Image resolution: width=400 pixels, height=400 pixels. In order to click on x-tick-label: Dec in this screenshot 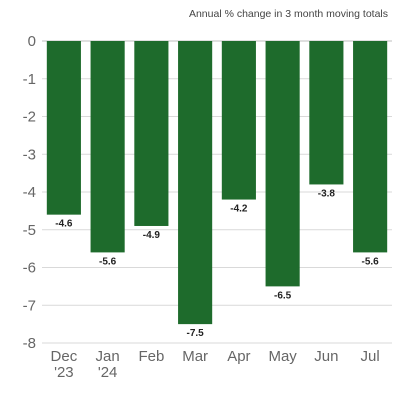, I will do `click(64, 356)`.